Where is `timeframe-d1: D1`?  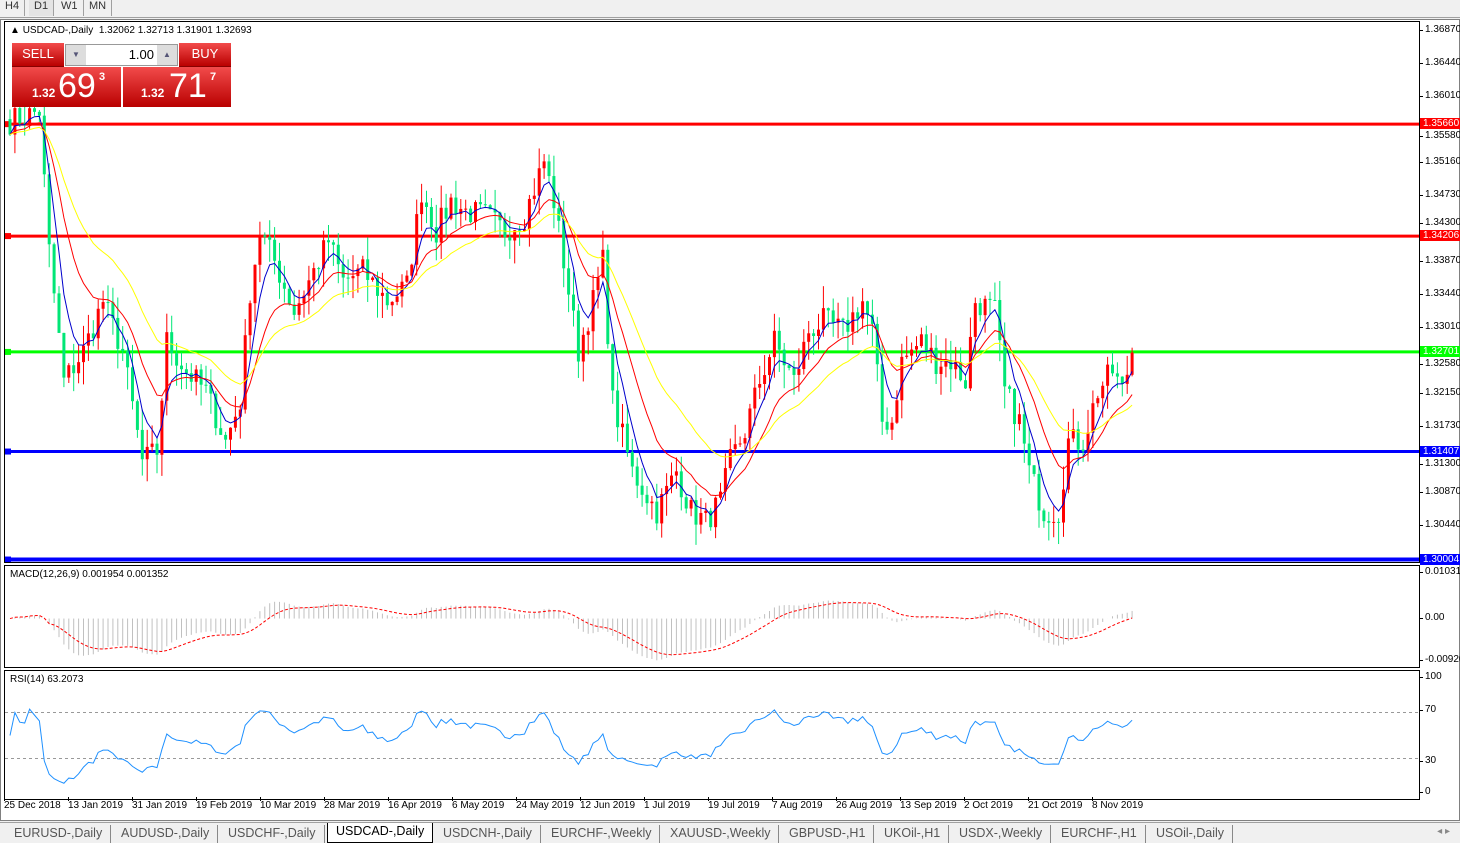
timeframe-d1: D1 is located at coordinates (42, 8).